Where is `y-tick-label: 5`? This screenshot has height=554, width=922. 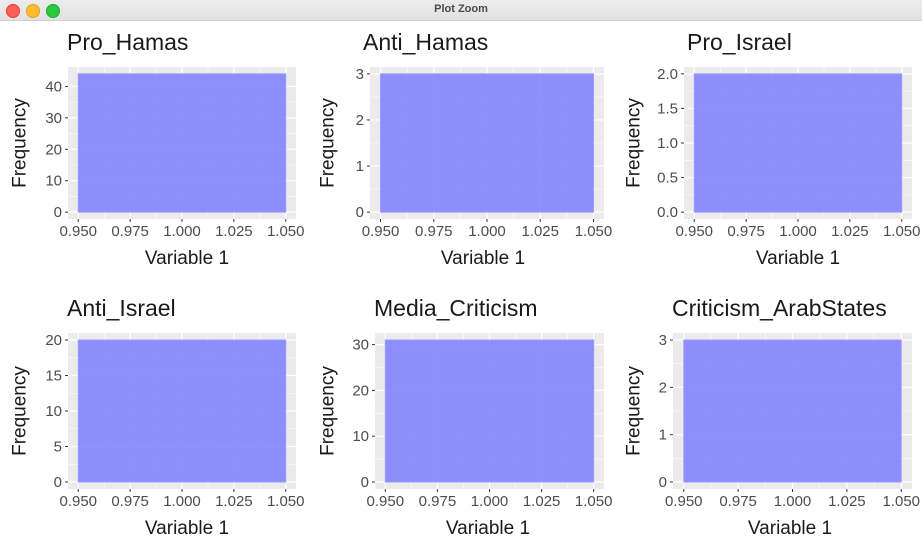
y-tick-label: 5 is located at coordinates (58, 446).